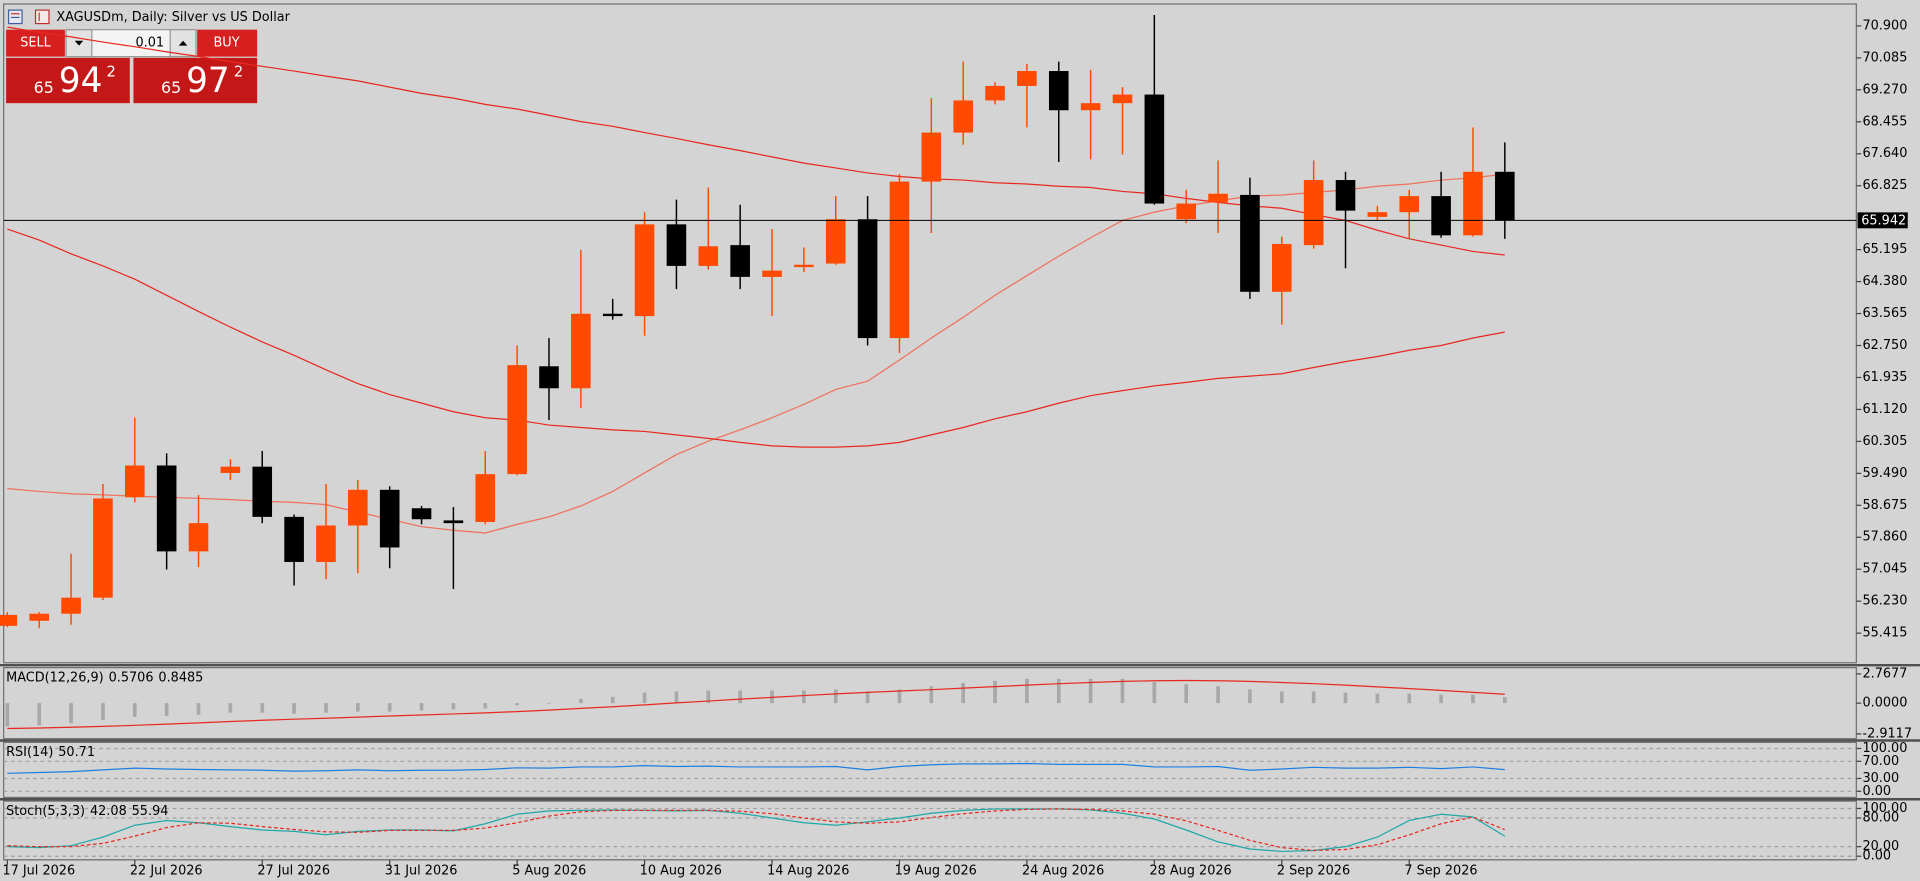  I want to click on lot-decrease, so click(79, 43).